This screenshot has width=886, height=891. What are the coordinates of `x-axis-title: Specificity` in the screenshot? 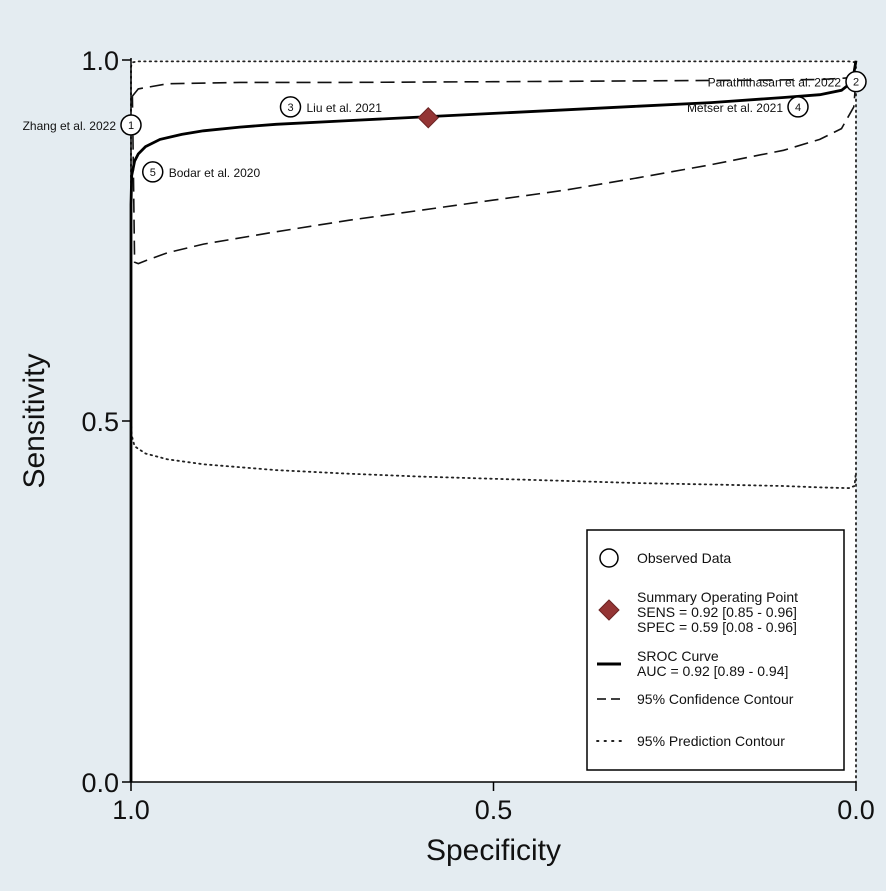 It's located at (493, 850).